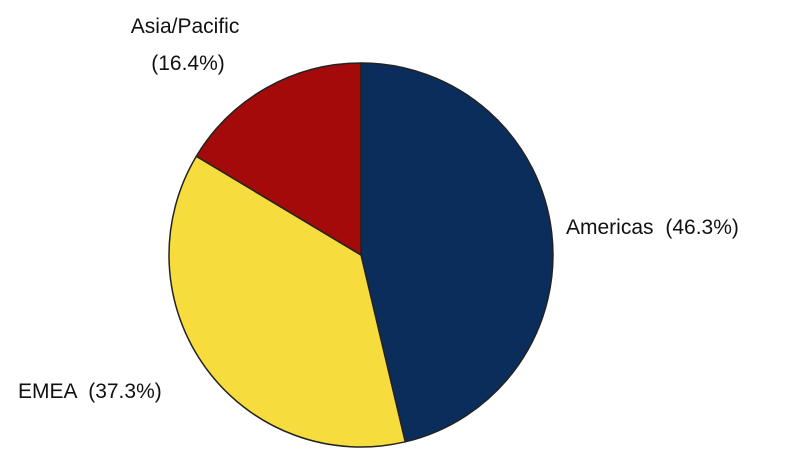 This screenshot has height=451, width=785. I want to click on slice-label-emea-name: EMEA, so click(48, 391).